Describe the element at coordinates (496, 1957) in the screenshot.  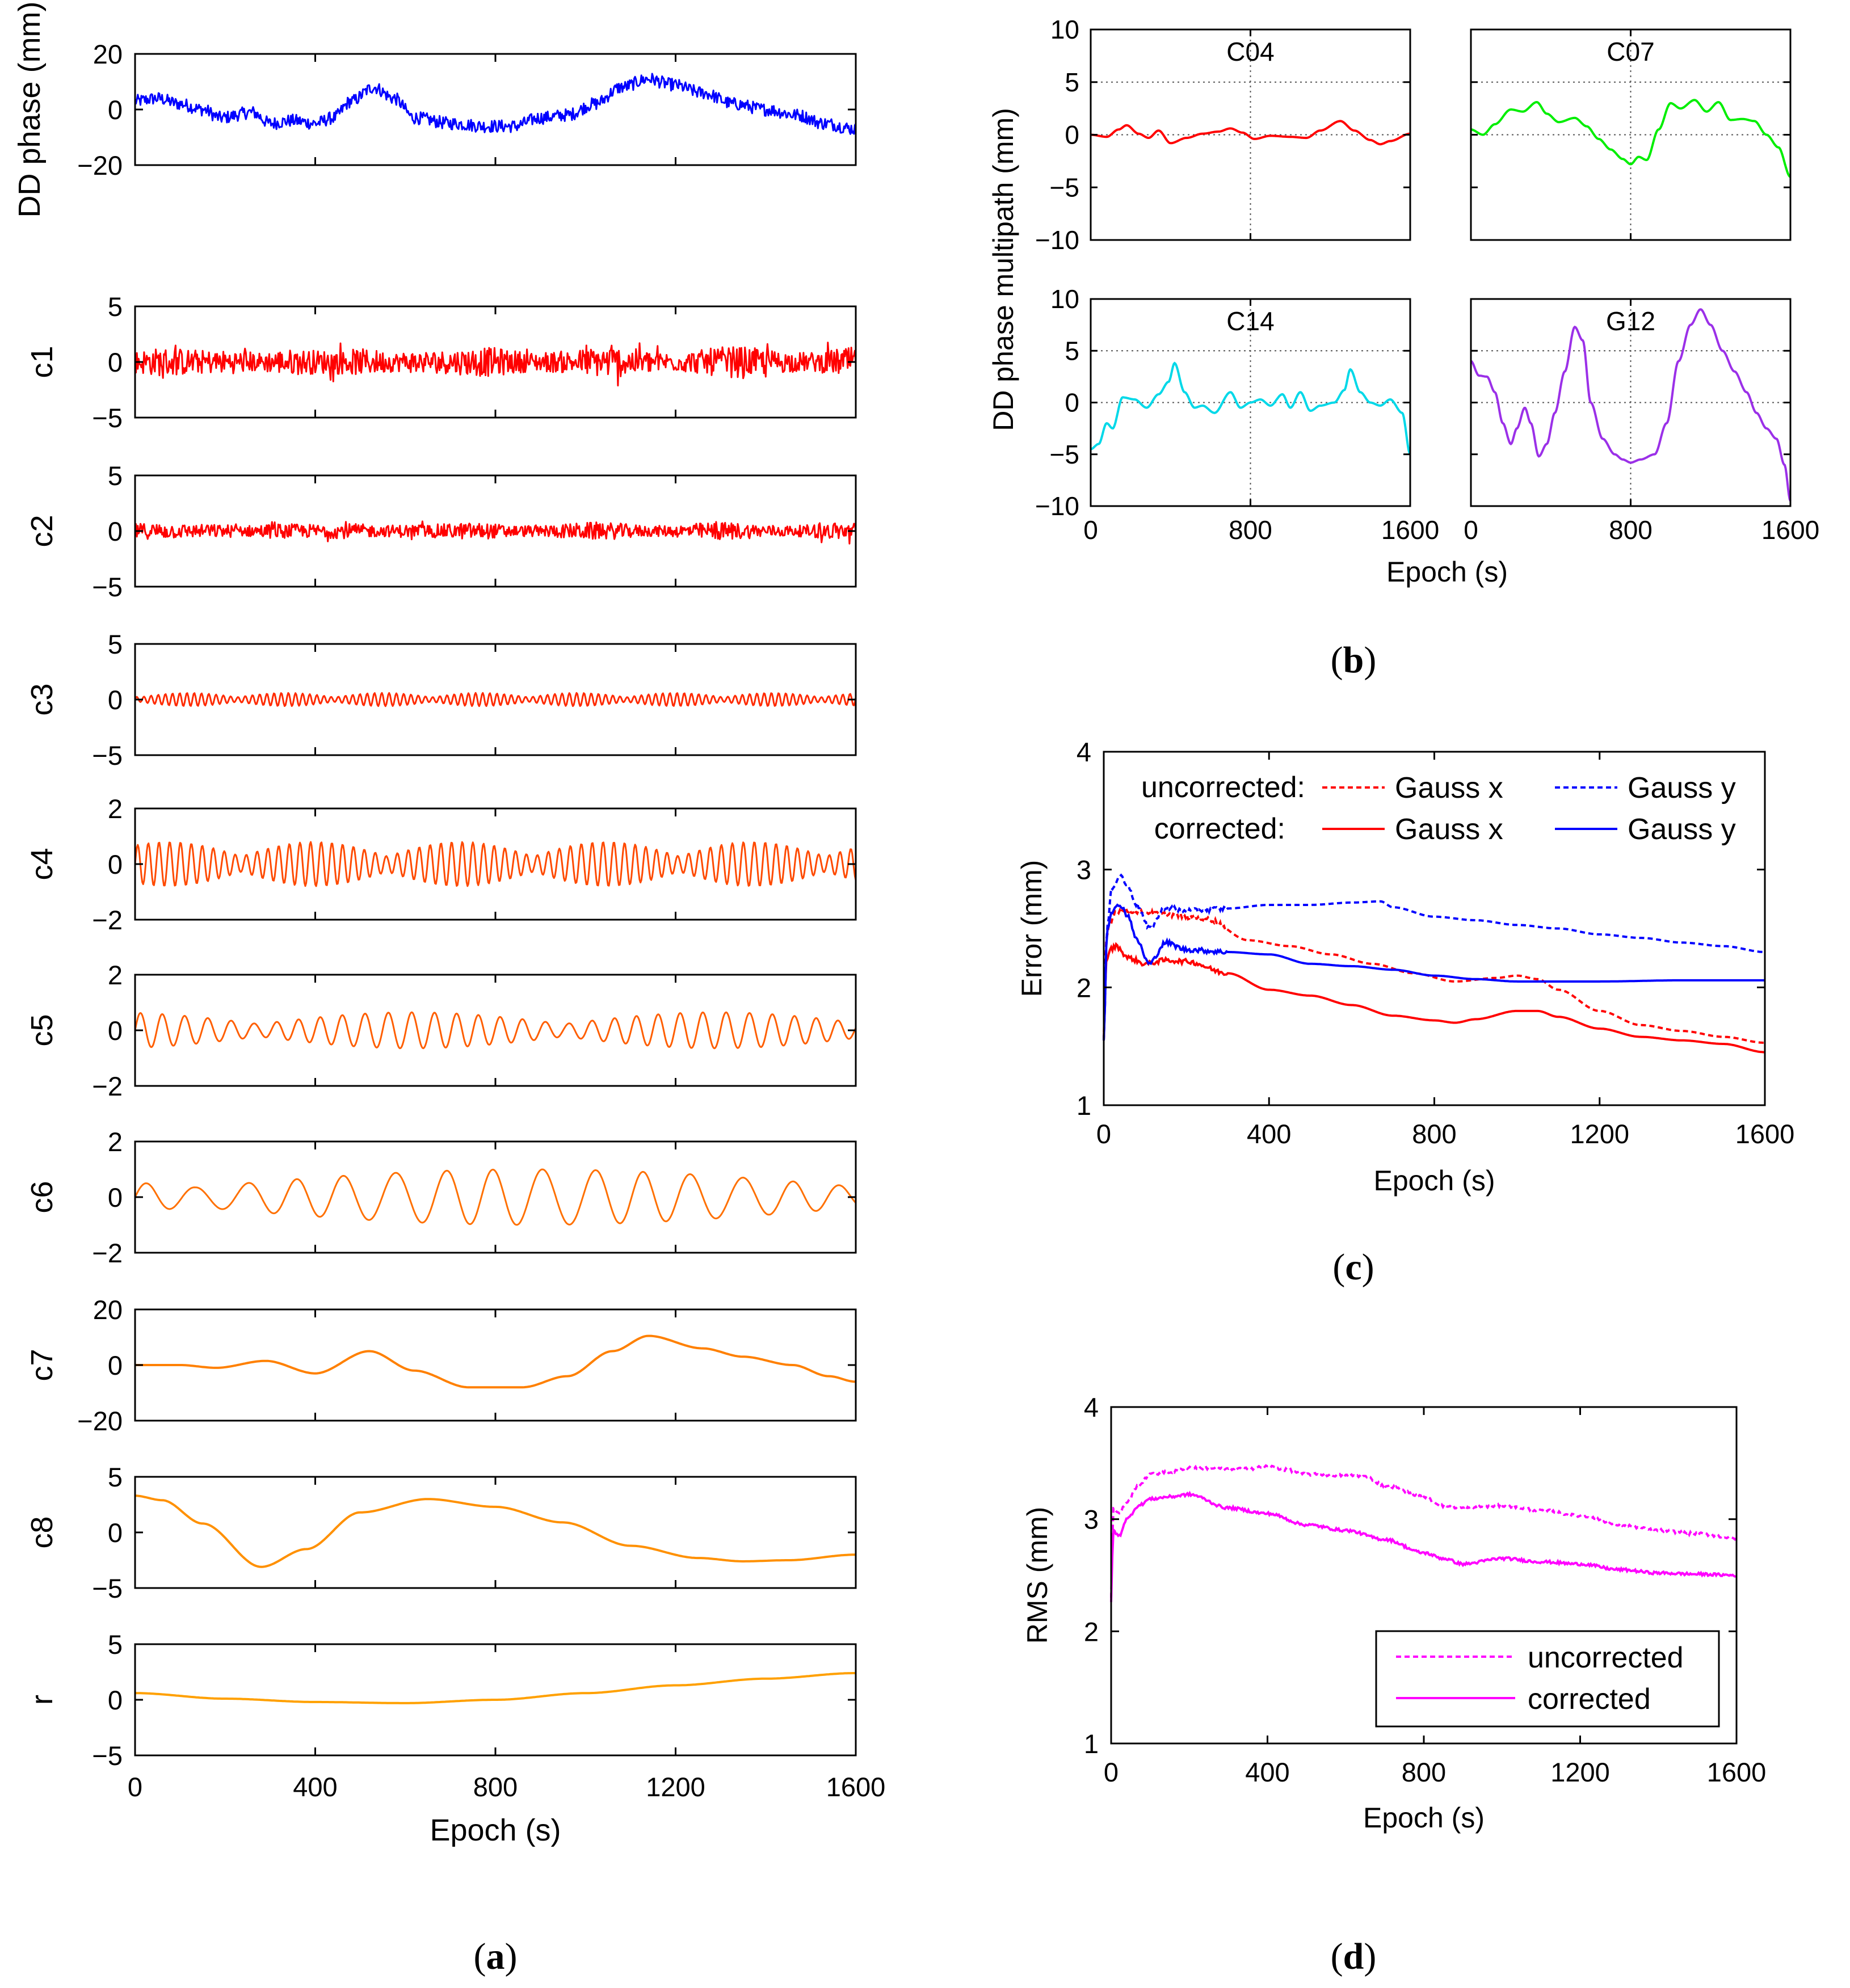
I see `caption-a: (a)` at that location.